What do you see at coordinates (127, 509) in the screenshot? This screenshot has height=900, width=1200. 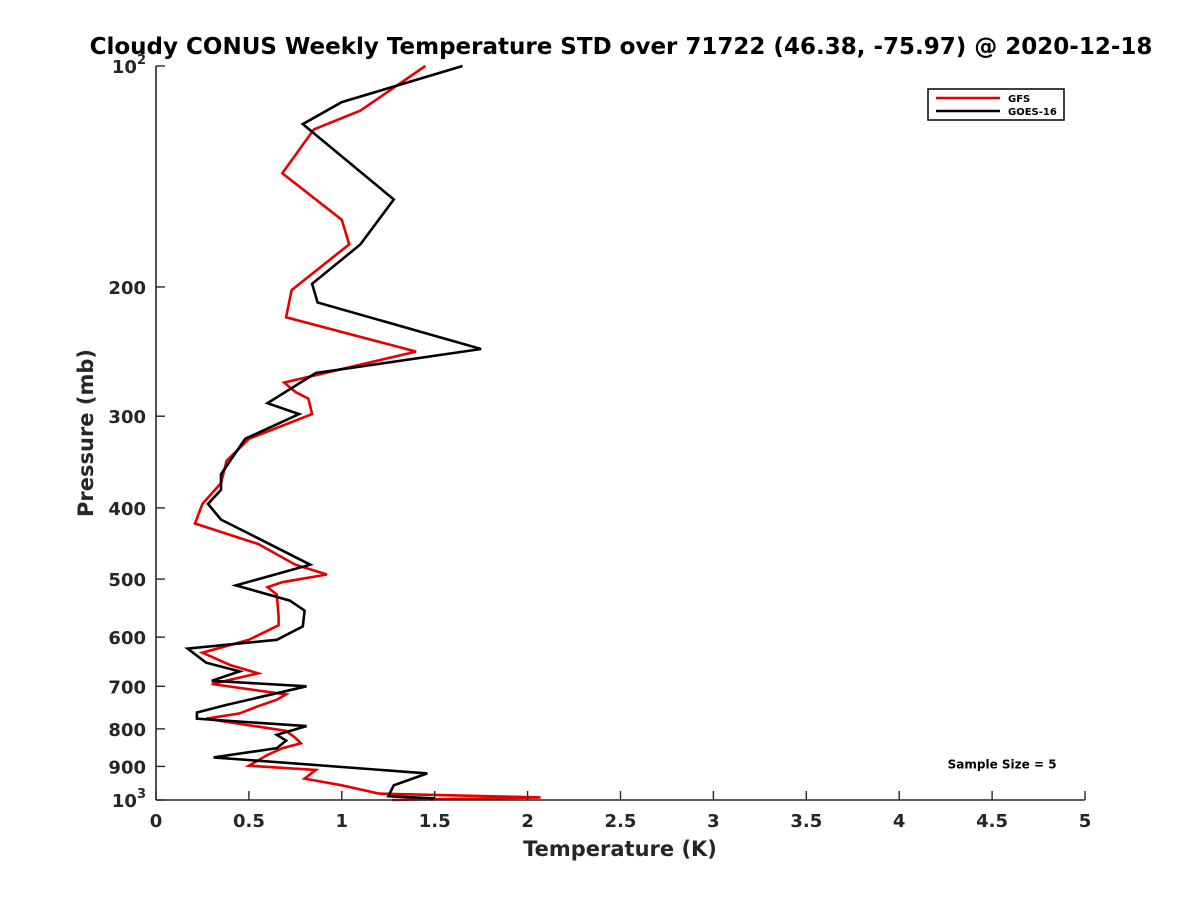 I see `y-tick-label: 400` at bounding box center [127, 509].